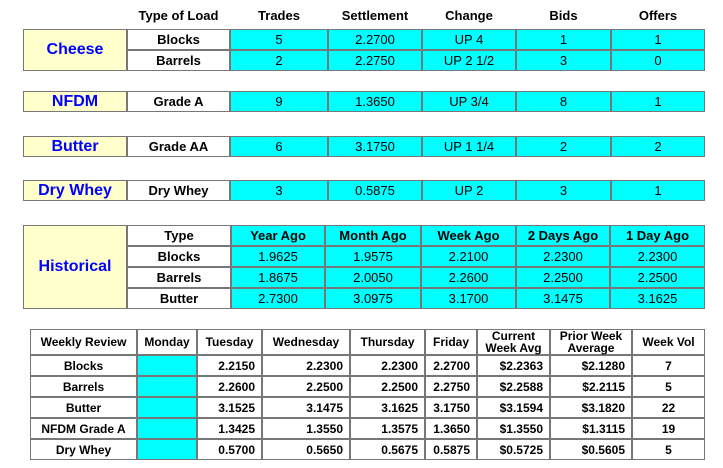 The height and width of the screenshot is (468, 723). Describe the element at coordinates (469, 39) in the screenshot. I see `data-cell: UP 4` at that location.